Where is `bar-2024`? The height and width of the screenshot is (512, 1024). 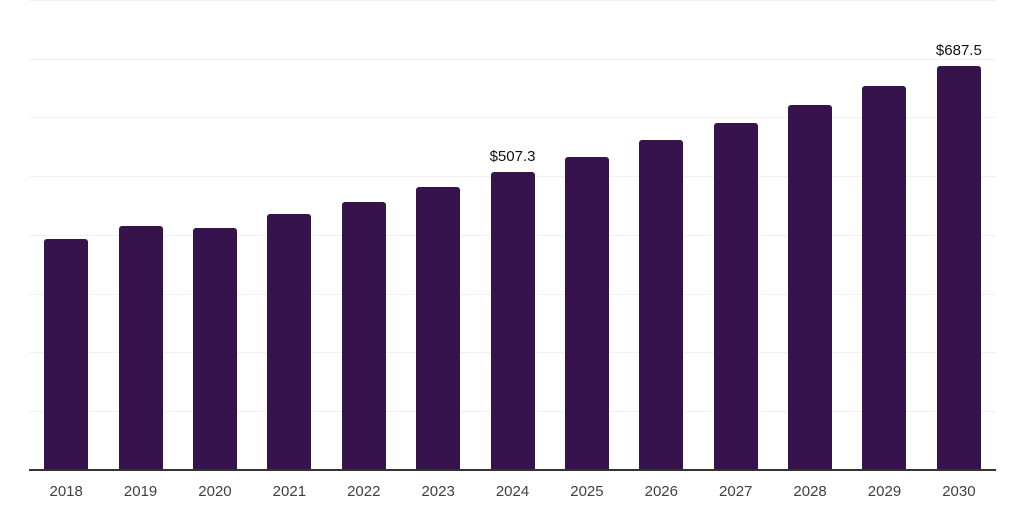 bar-2024 is located at coordinates (512, 321).